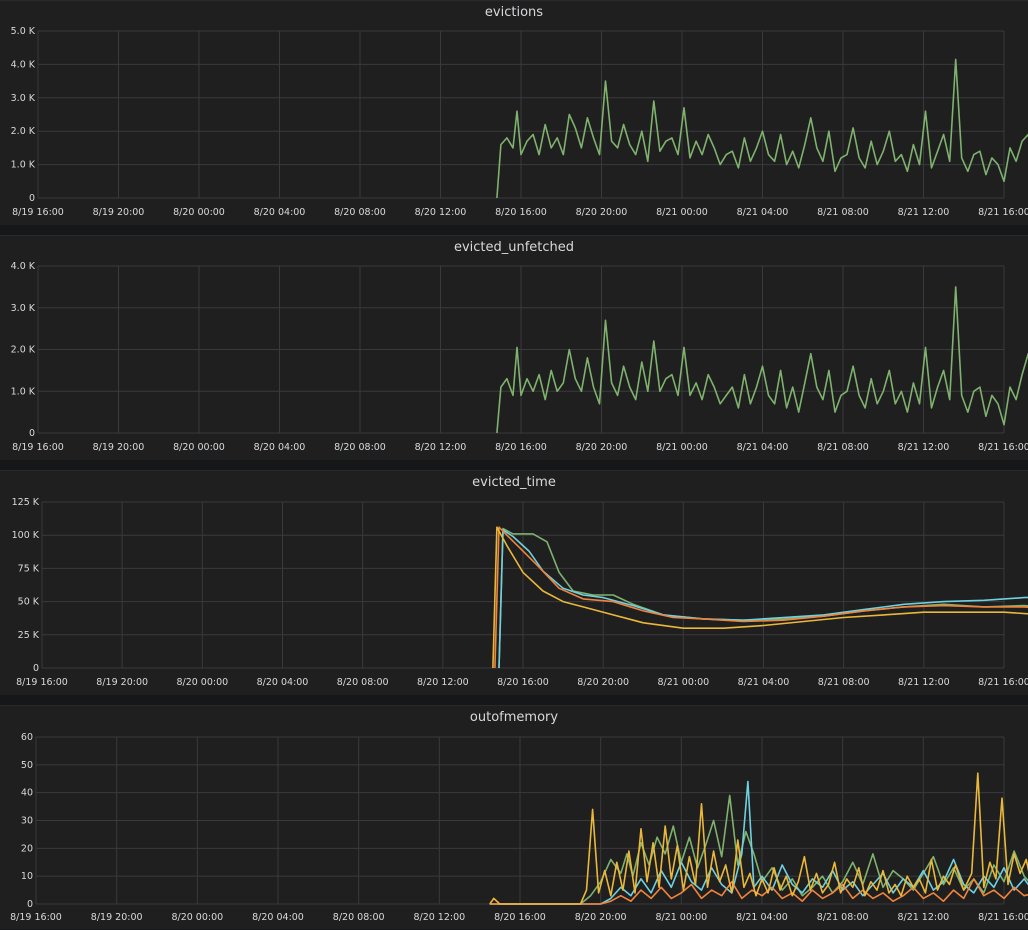  Describe the element at coordinates (514, 247) in the screenshot. I see `panel-title: evicted_unfetched` at that location.